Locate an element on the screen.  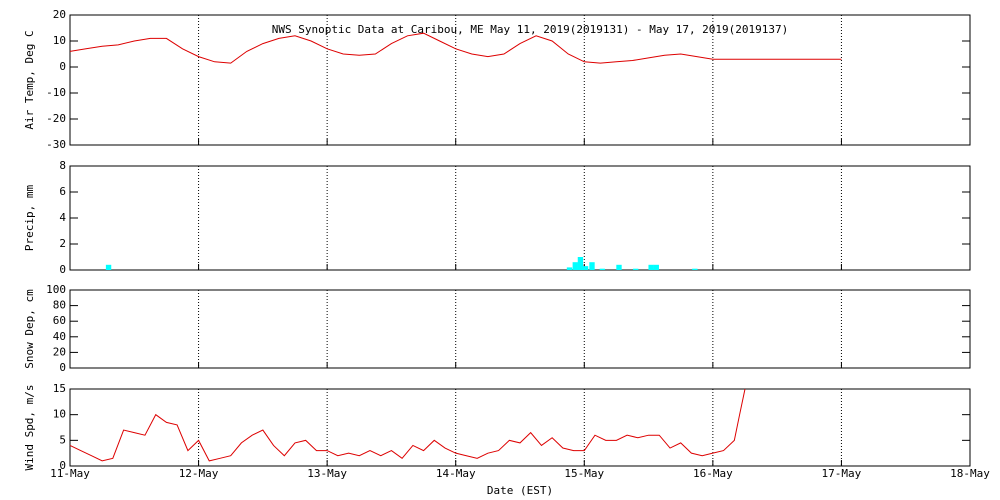
x-tick-label: 12-May is located at coordinates (199, 473).